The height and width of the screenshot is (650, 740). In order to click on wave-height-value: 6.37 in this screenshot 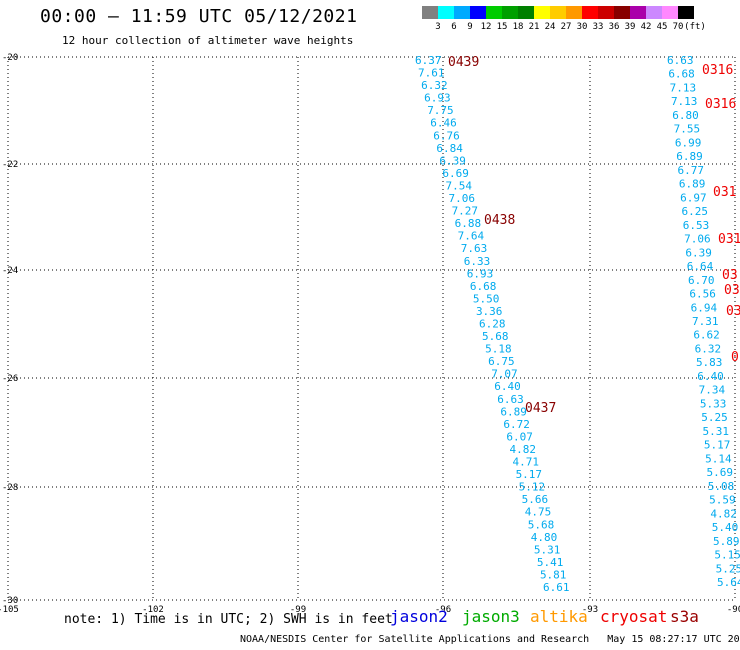, I will do `click(428, 60)`.